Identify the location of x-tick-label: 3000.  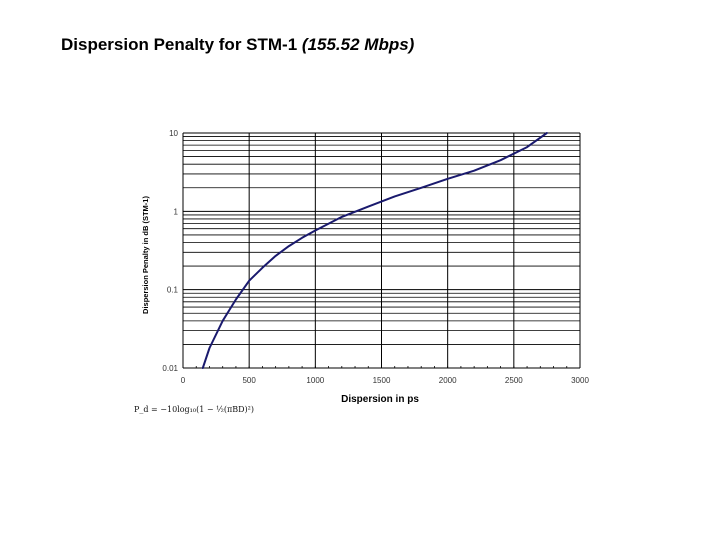
(580, 380).